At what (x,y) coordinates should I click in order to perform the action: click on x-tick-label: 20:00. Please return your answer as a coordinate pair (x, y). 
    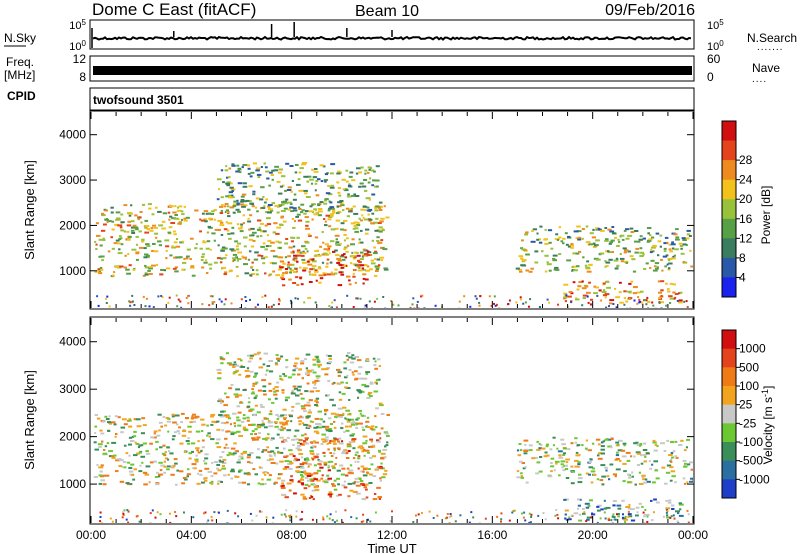
    Looking at the image, I should click on (593, 535).